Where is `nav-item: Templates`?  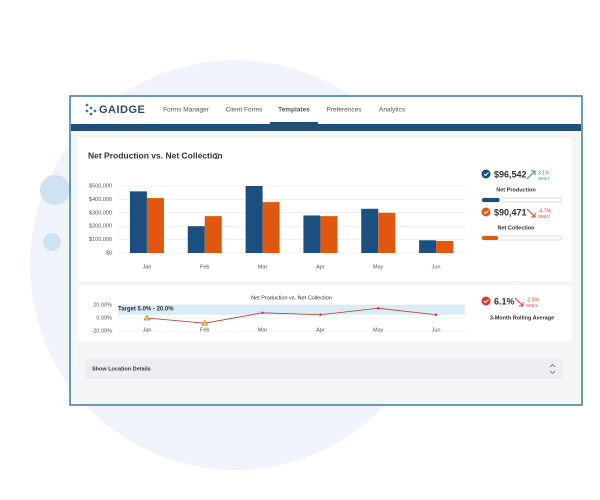 nav-item: Templates is located at coordinates (294, 110).